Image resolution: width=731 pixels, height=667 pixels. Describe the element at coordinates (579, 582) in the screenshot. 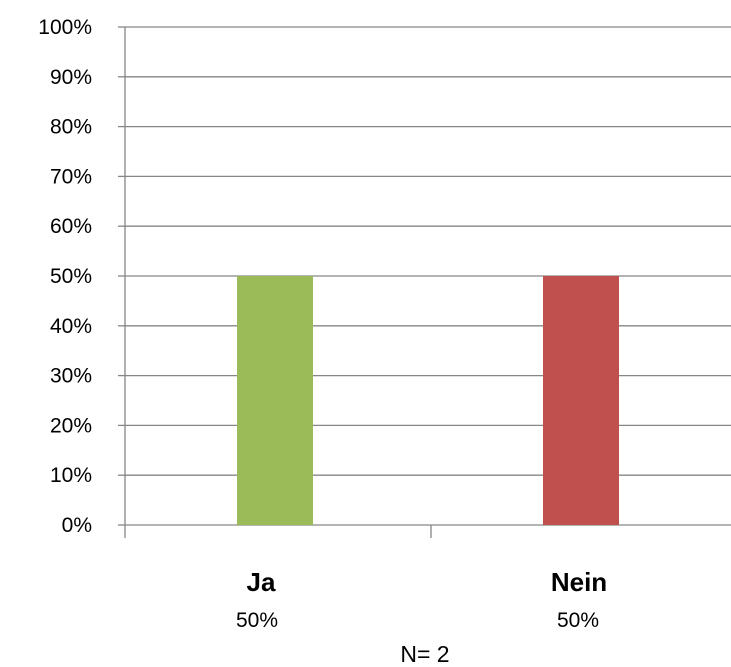

I see `category-label: Nein` at that location.